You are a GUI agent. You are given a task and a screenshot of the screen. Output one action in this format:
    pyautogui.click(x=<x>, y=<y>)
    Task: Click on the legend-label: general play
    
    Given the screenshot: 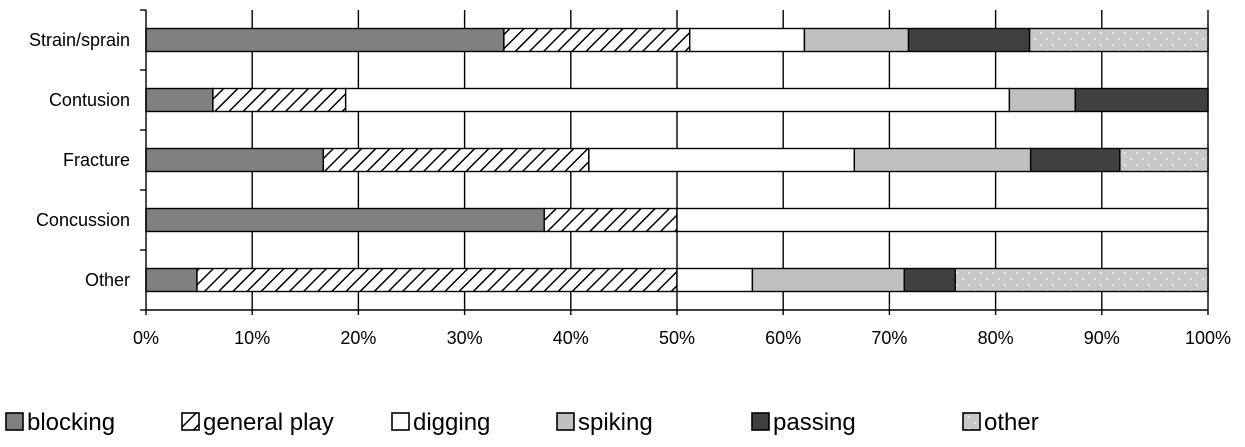 What is the action you would take?
    pyautogui.click(x=268, y=422)
    